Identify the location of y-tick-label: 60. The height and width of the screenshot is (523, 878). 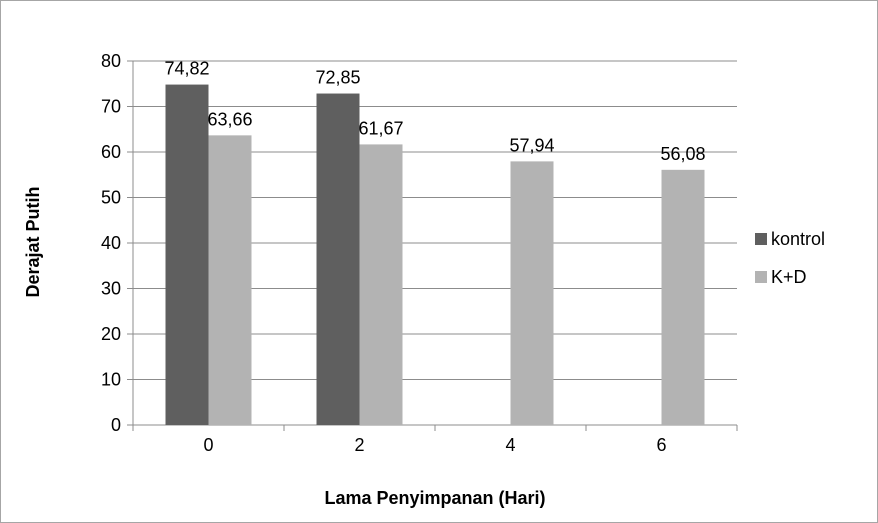
(111, 152).